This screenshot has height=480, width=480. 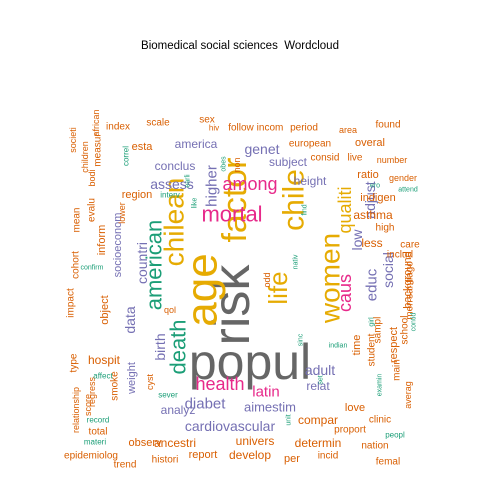 I want to click on word-clinic: clinic, so click(x=380, y=420).